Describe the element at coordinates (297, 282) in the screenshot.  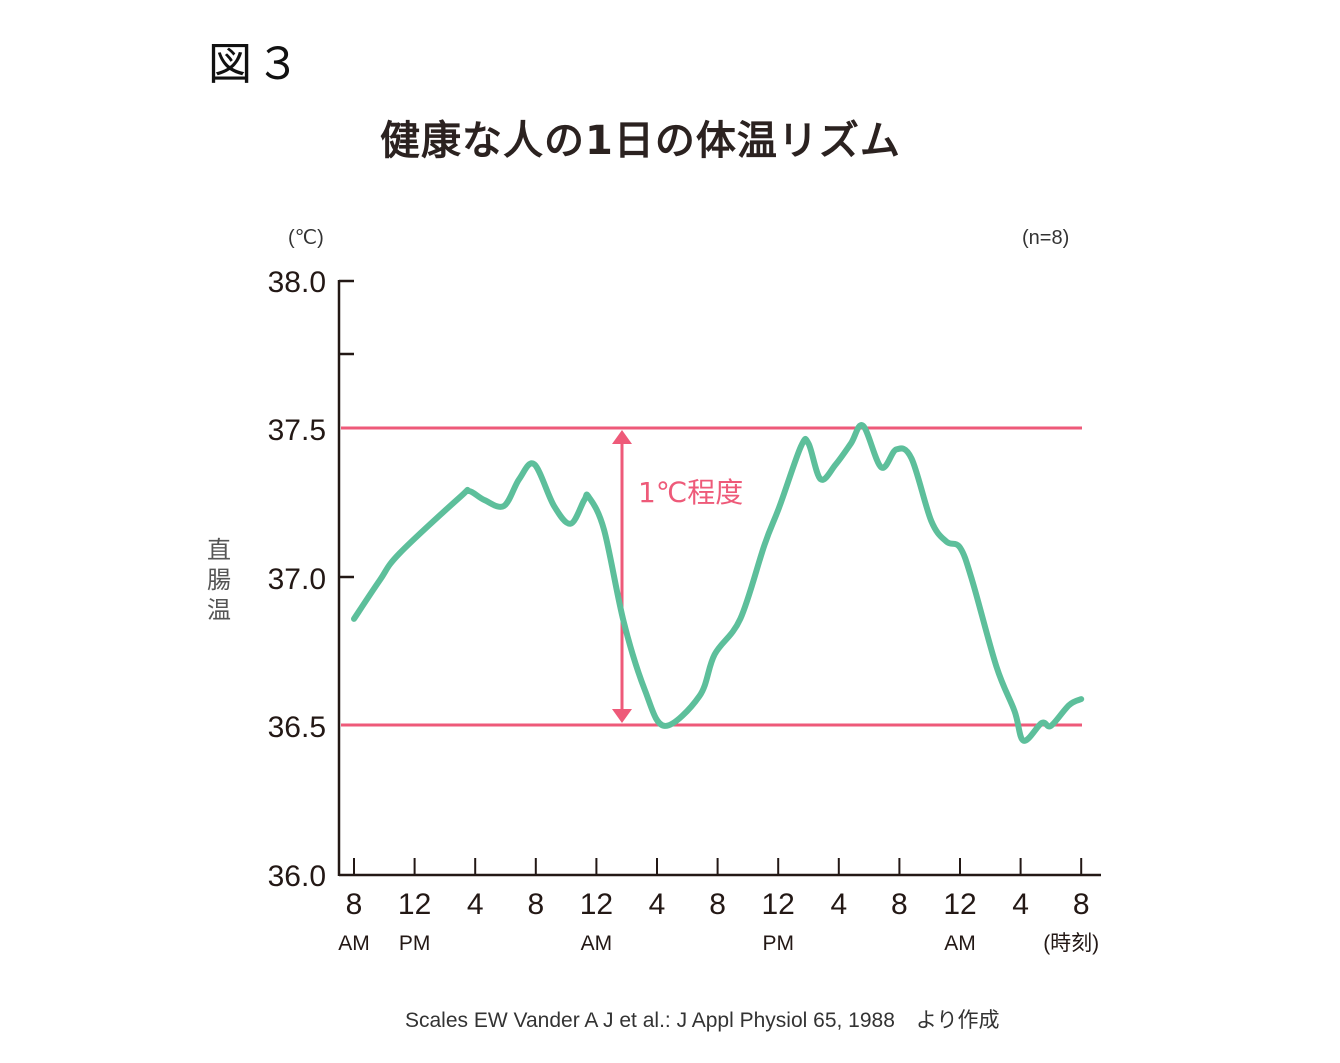
I see `svg-text: 38.0` at that location.